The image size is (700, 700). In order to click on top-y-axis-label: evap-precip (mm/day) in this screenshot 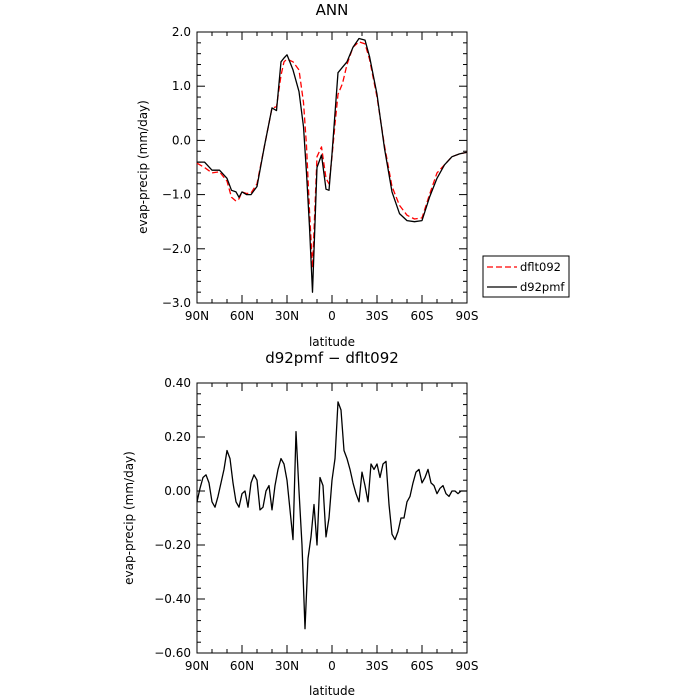, I will do `click(143, 167)`.